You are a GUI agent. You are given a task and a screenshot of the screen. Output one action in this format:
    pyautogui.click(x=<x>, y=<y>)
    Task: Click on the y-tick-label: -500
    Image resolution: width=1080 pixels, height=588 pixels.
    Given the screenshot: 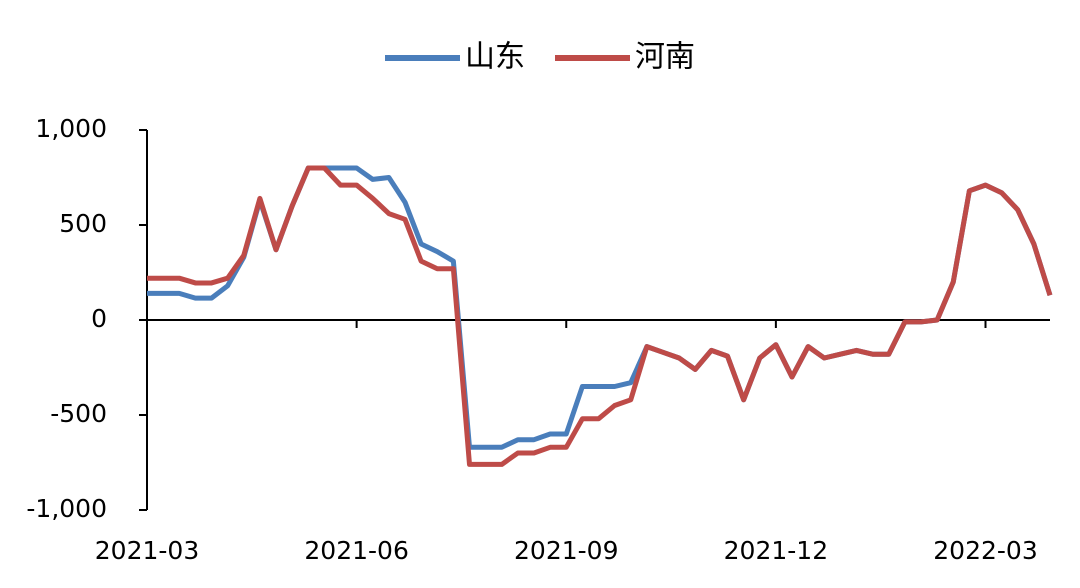 What is the action you would take?
    pyautogui.click(x=78, y=413)
    